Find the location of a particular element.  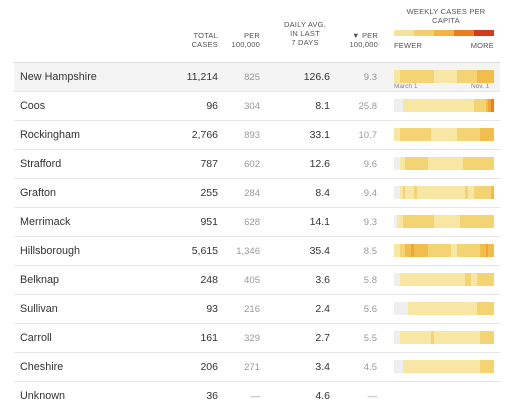

table-row: Strafford 787 602 12.6 9.6 is located at coordinates (257, 164).